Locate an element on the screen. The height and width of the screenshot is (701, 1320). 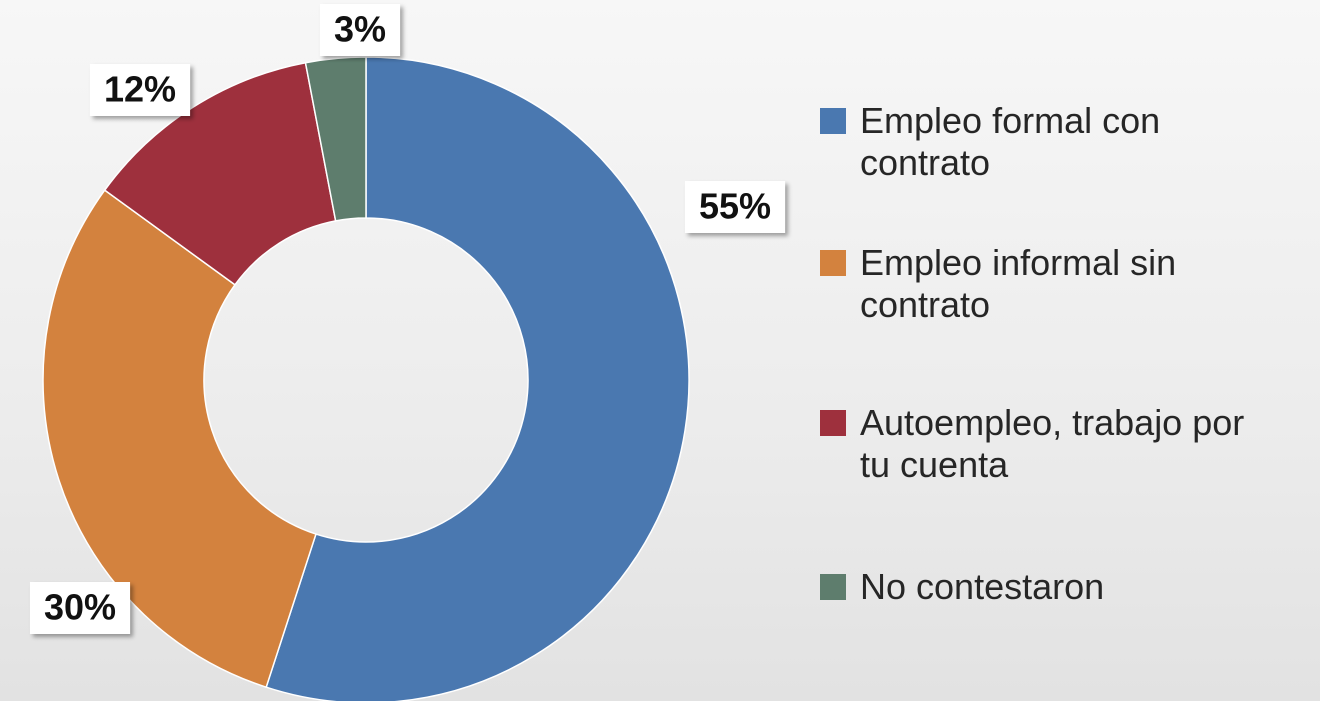
legend-item: Empleo formal con contrato is located at coordinates (1040, 142).